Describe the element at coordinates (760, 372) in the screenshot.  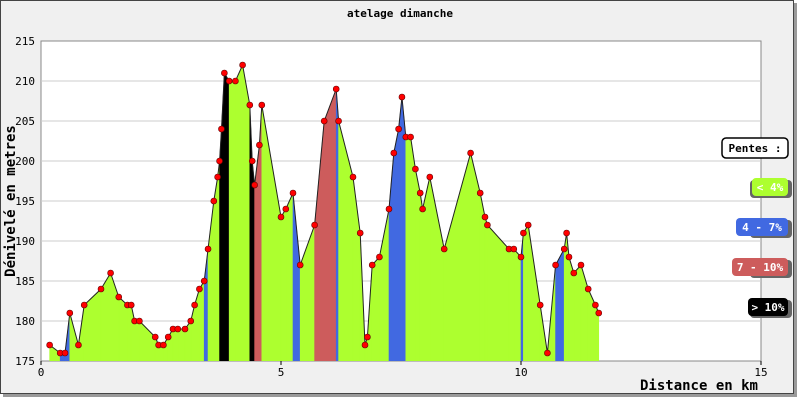
I see `x-tick-label: 15` at that location.